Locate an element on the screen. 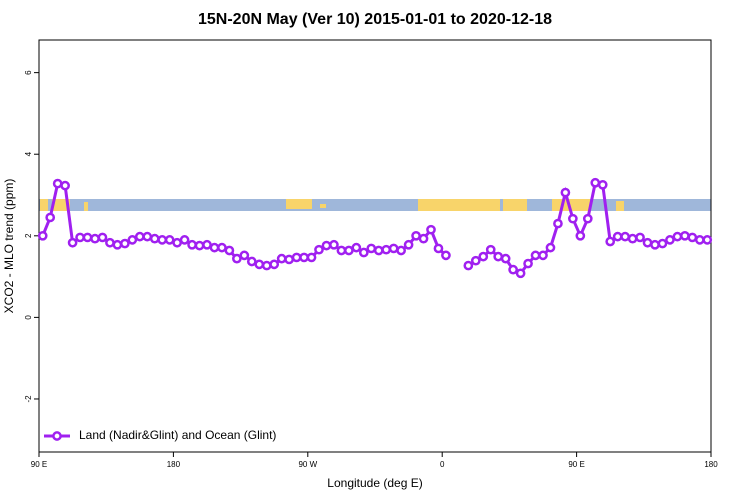  land-ocean-strip is located at coordinates (375, 205).